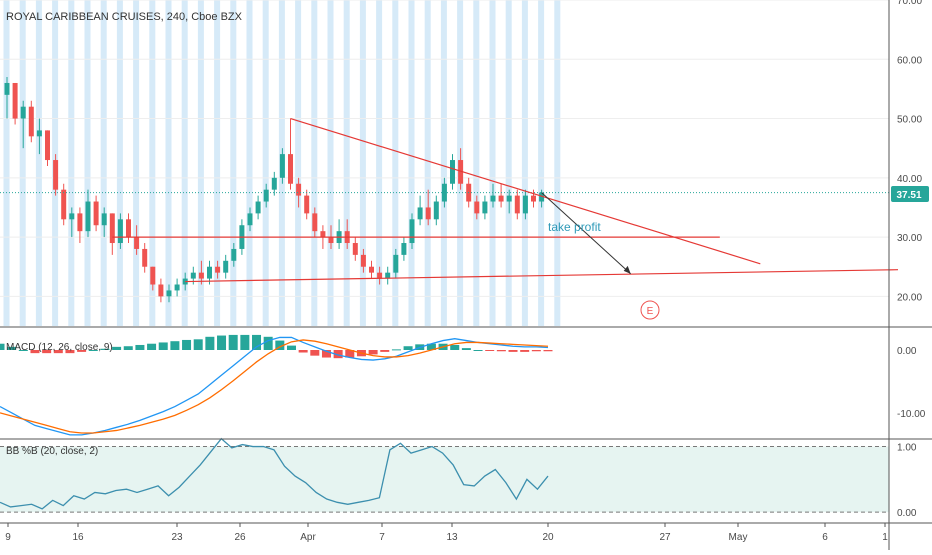  I want to click on bb-band, so click(444, 479).